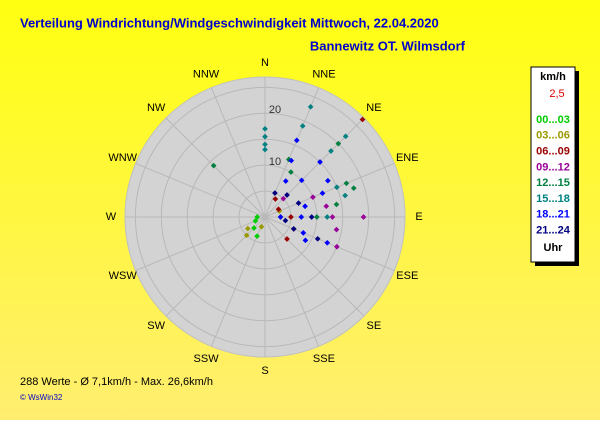 This screenshot has height=425, width=600. Describe the element at coordinates (123, 276) in the screenshot. I see `direction-label: WSW` at that location.